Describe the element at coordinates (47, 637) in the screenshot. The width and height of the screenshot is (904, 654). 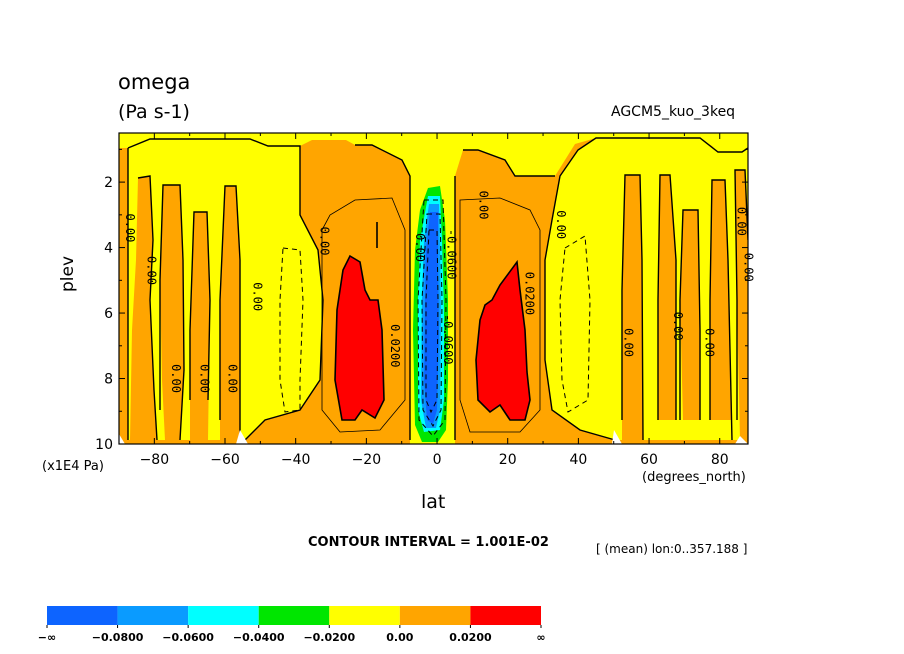
I see `colorbar-label: −∞` at that location.